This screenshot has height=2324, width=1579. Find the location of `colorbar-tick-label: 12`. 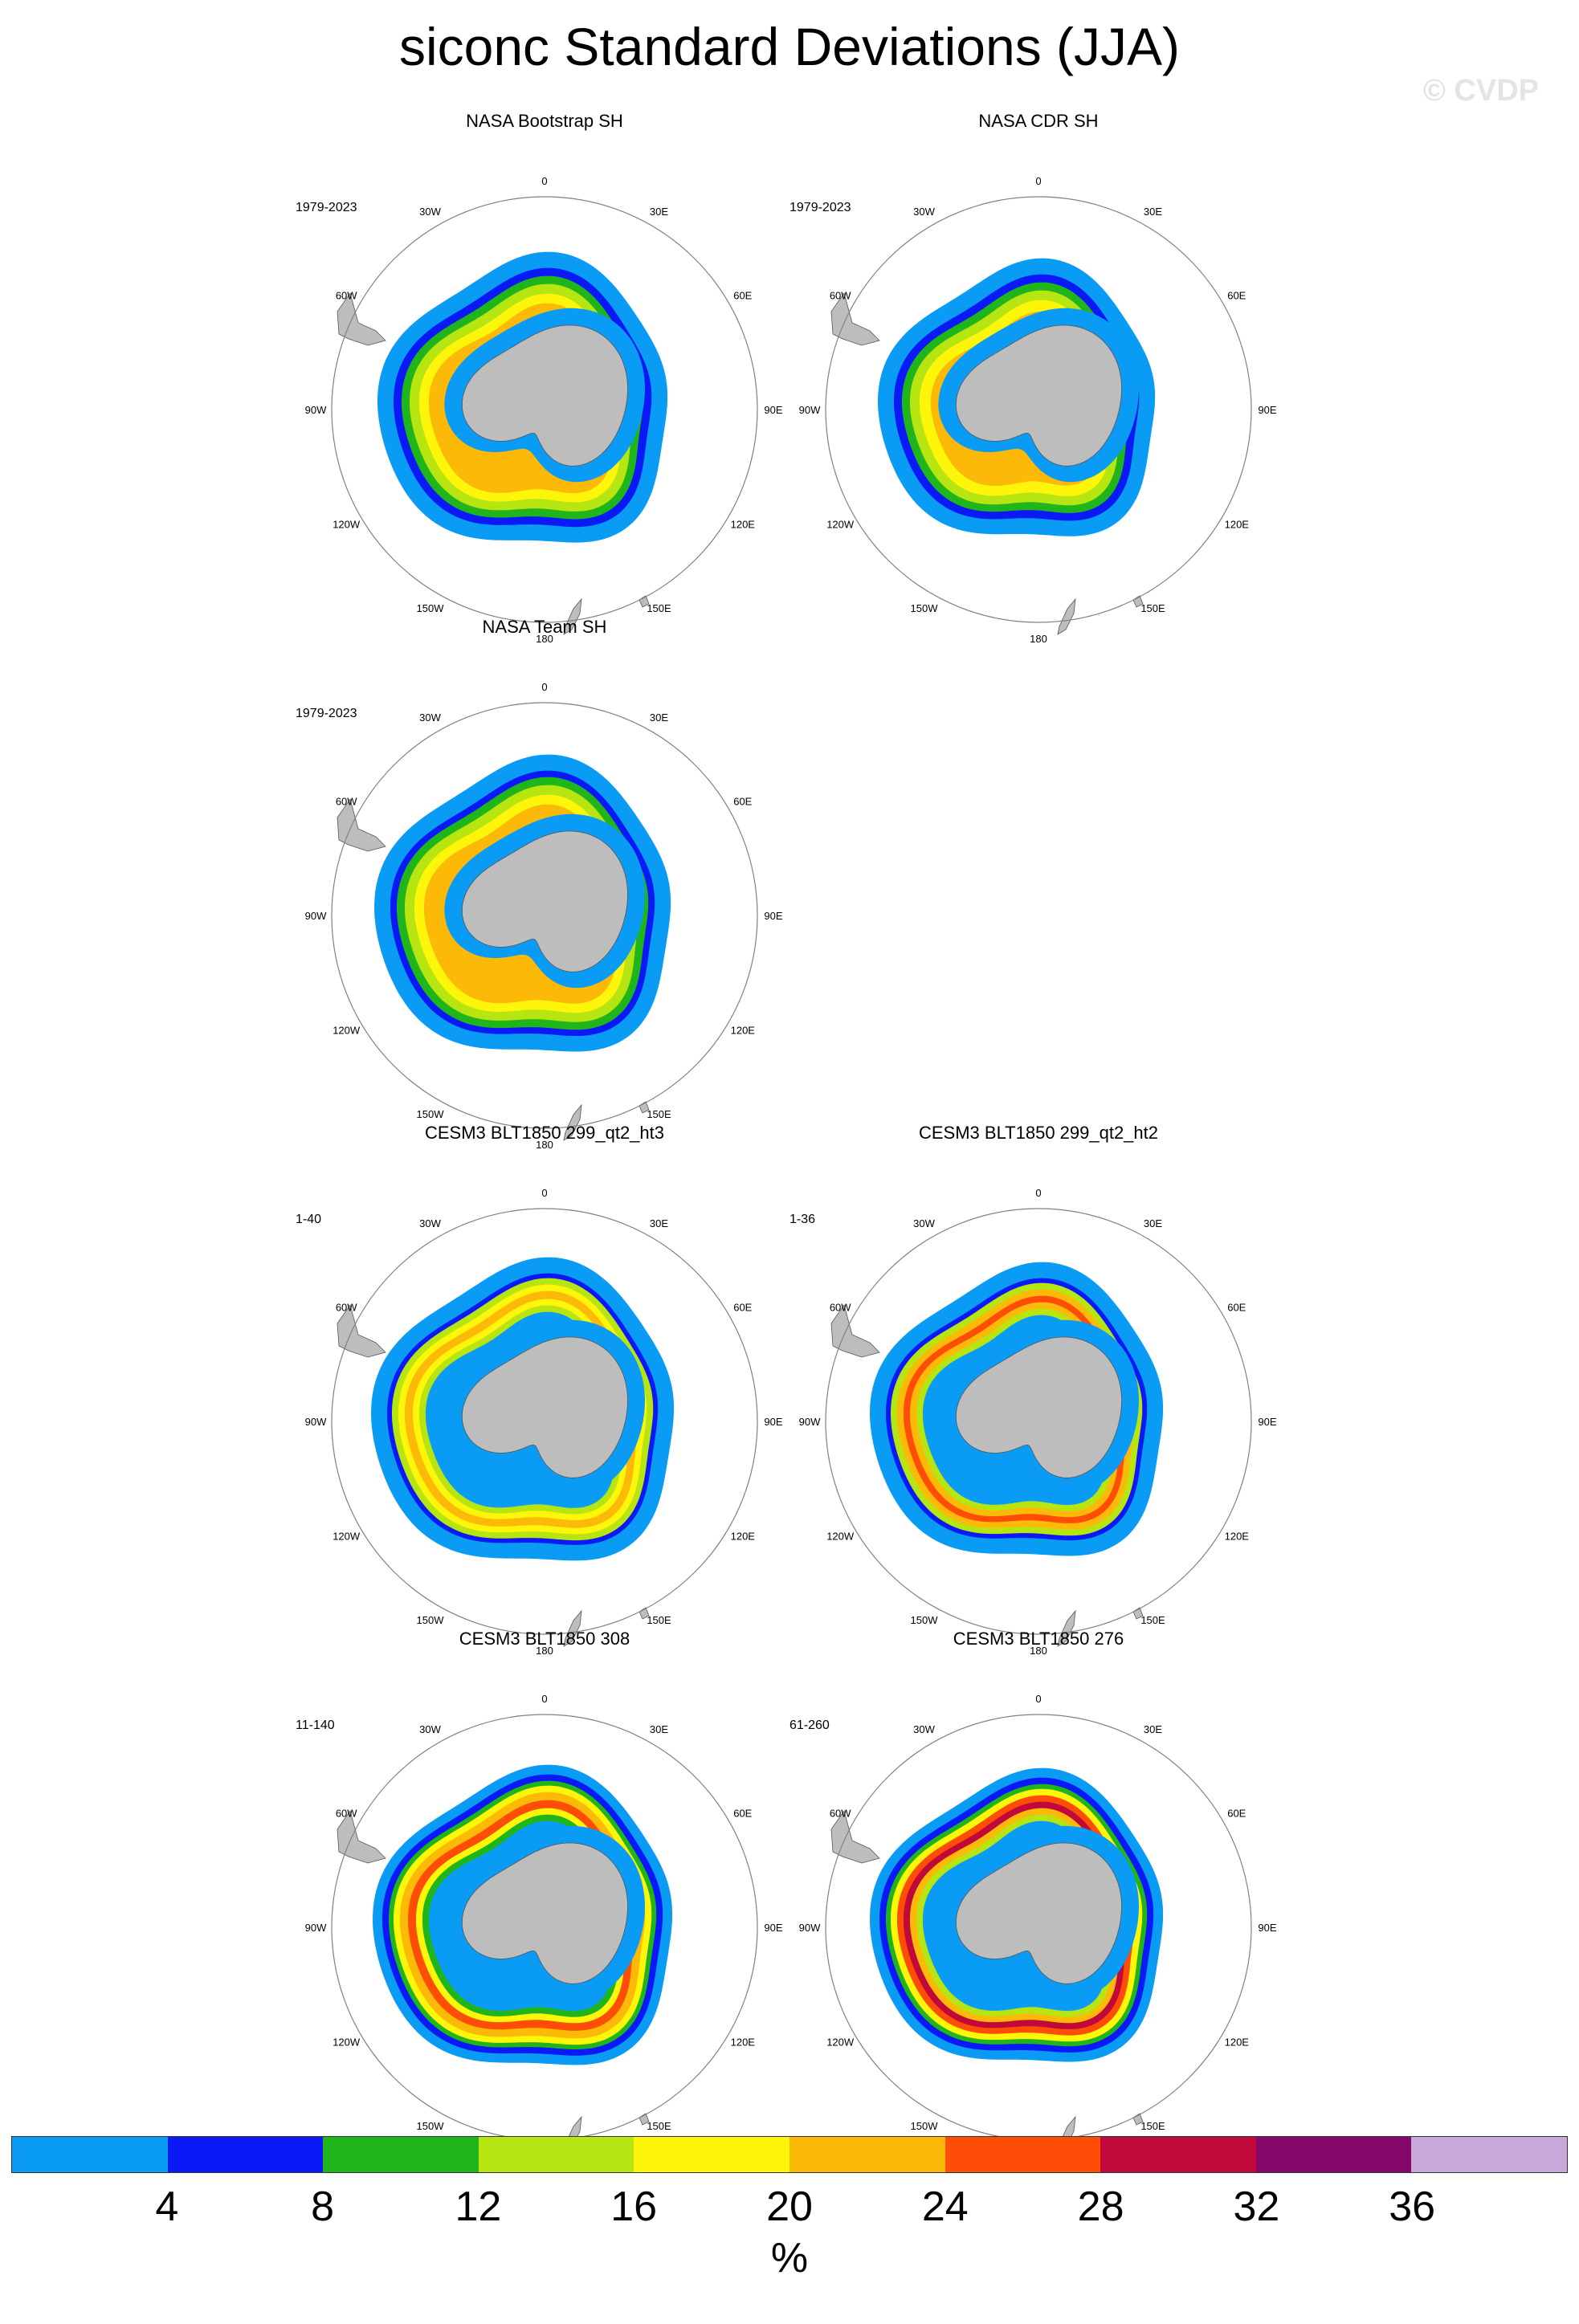

colorbar-tick-label: 12 is located at coordinates (478, 2207).